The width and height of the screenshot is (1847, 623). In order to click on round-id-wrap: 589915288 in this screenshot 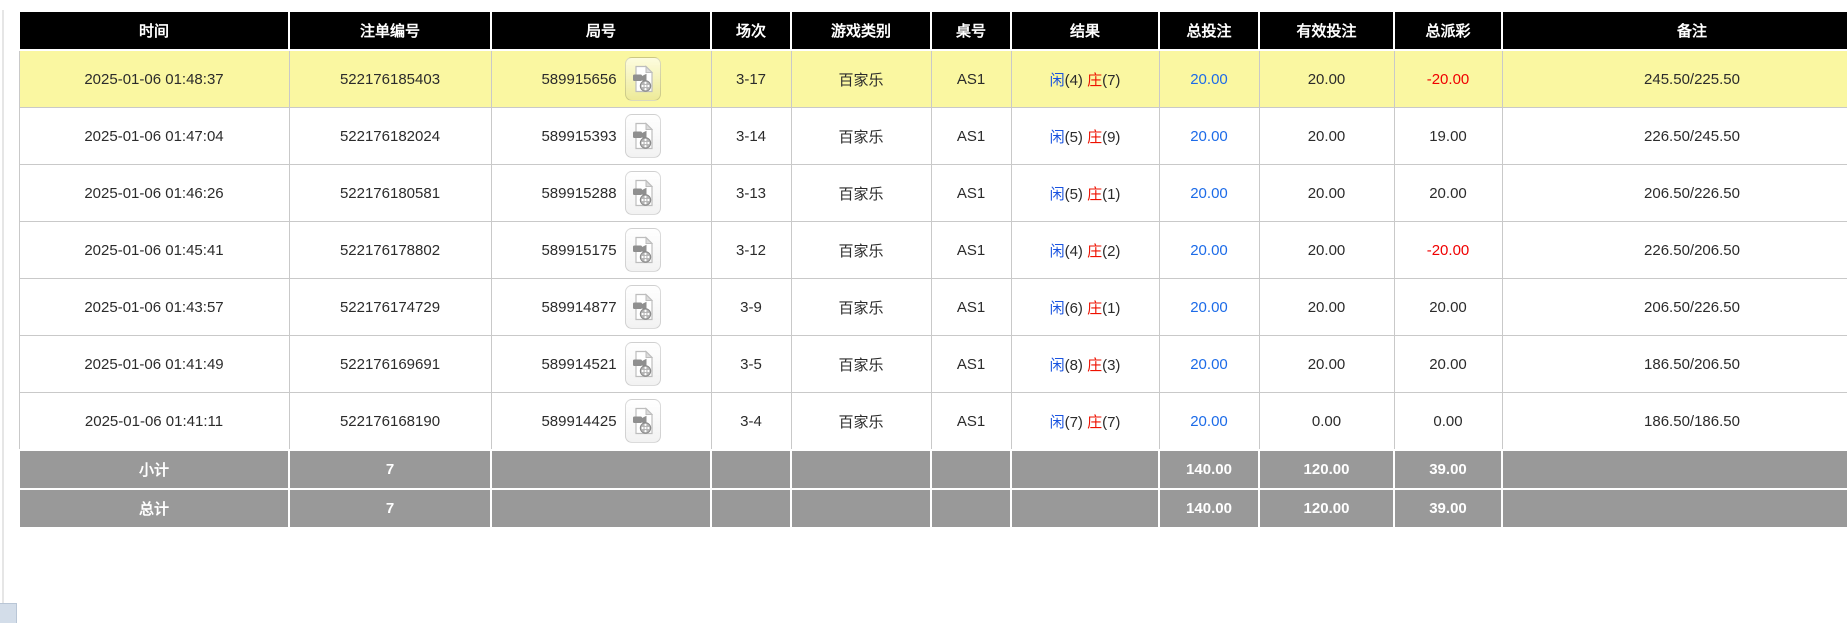, I will do `click(601, 193)`.